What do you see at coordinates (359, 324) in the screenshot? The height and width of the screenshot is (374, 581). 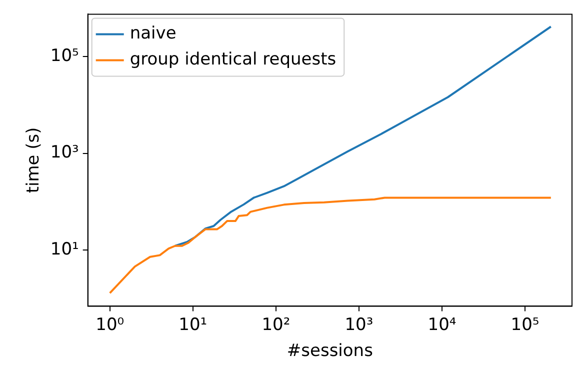 I see `x-tick-label: 10³` at bounding box center [359, 324].